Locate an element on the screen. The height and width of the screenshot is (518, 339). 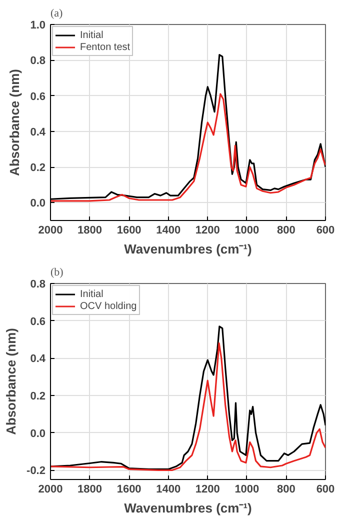
legend-label: Fenton test is located at coordinates (105, 47).